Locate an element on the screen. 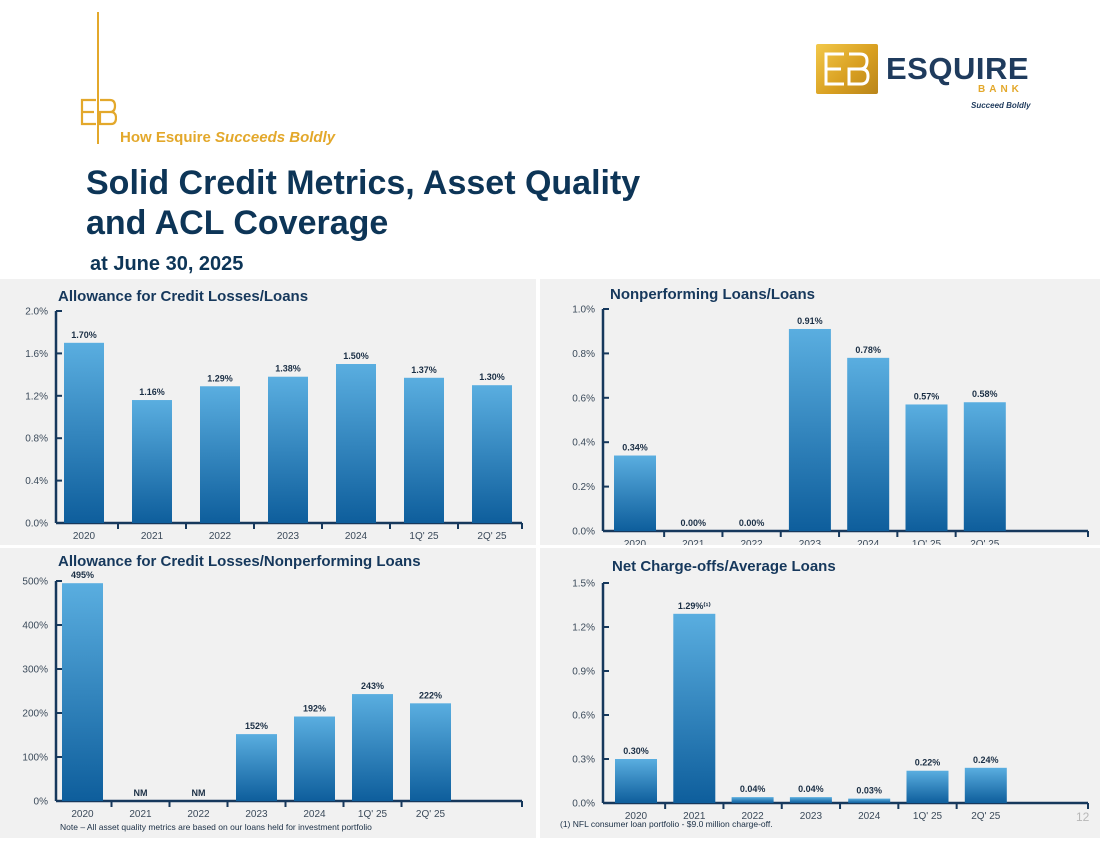 The height and width of the screenshot is (849, 1100). data-label: 1.70% is located at coordinates (84, 335).